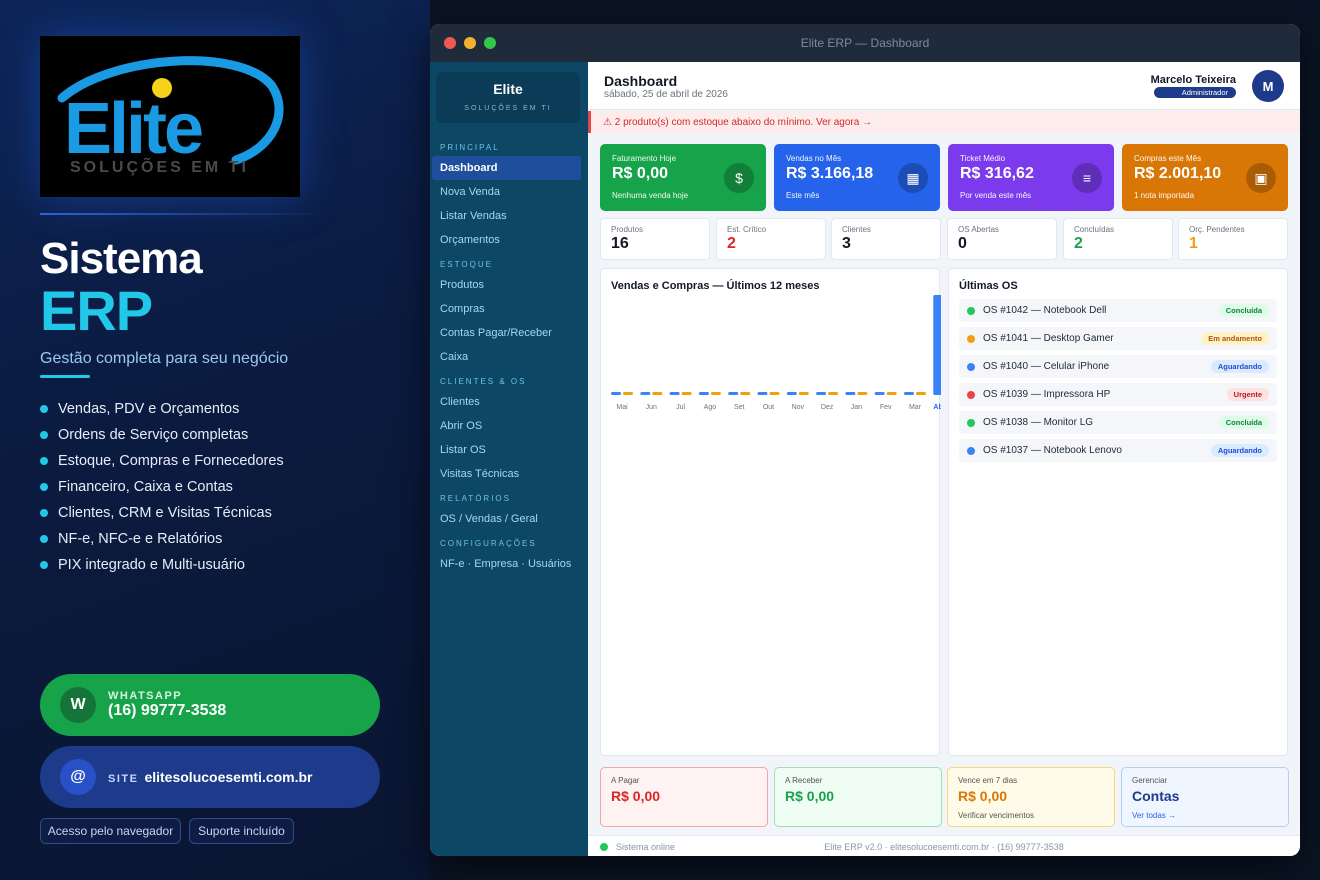  Describe the element at coordinates (651, 407) in the screenshot. I see `x-tick-label: Jun` at that location.